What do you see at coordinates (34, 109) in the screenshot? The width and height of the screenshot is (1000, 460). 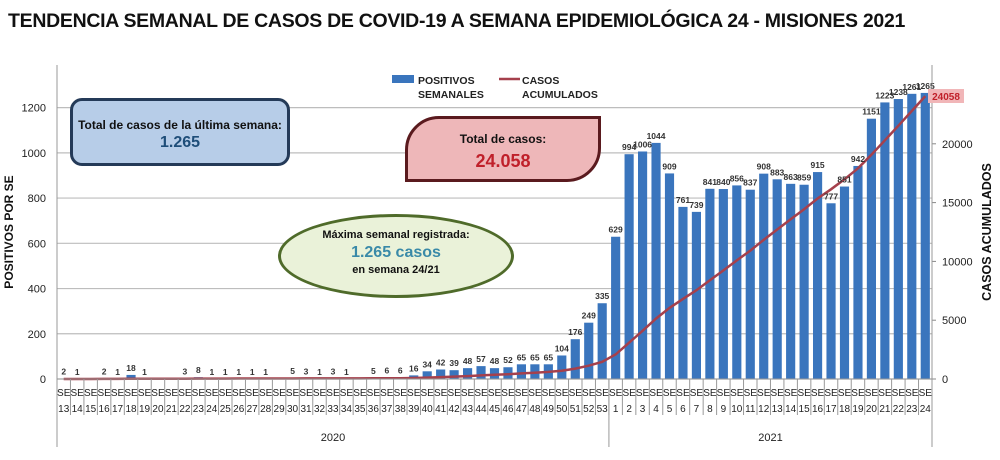 I see `y-tick-label: 1200` at bounding box center [34, 109].